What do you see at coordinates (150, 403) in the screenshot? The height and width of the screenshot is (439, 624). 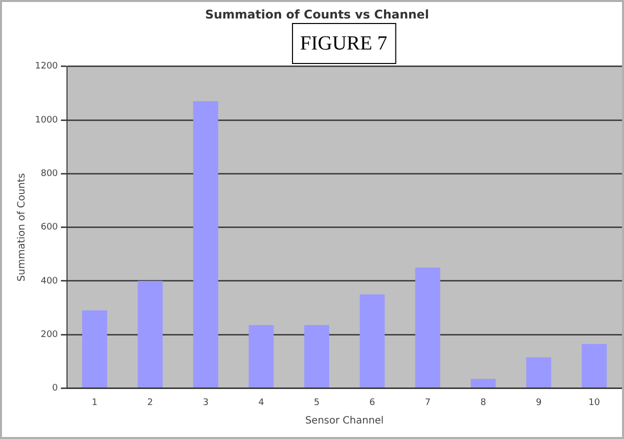 I see `x-tick-label: 2` at bounding box center [150, 403].